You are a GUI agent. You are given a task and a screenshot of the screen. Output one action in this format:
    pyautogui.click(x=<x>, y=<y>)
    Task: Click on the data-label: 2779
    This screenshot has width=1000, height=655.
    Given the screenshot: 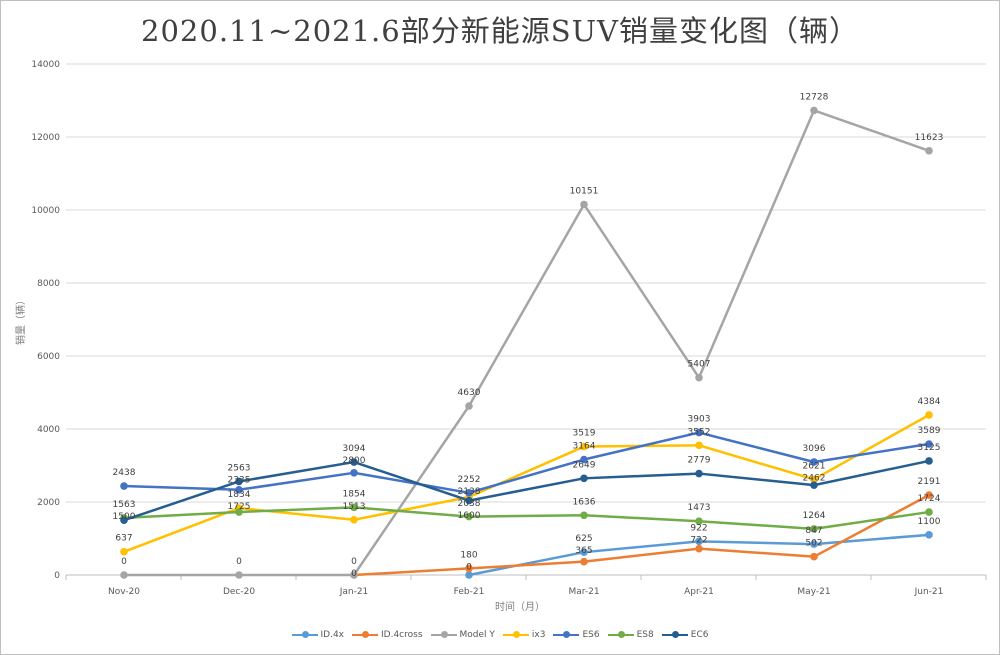 What is the action you would take?
    pyautogui.click(x=699, y=461)
    